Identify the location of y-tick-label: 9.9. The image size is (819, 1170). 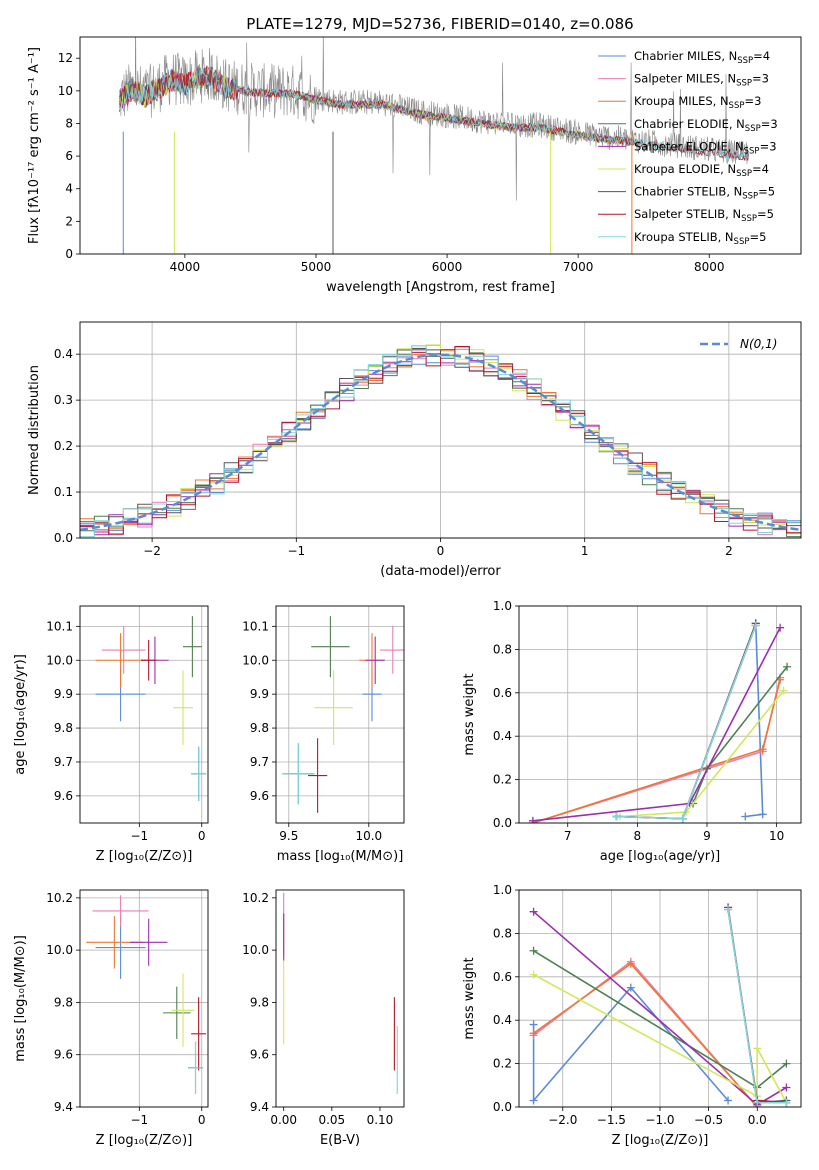
(63, 694).